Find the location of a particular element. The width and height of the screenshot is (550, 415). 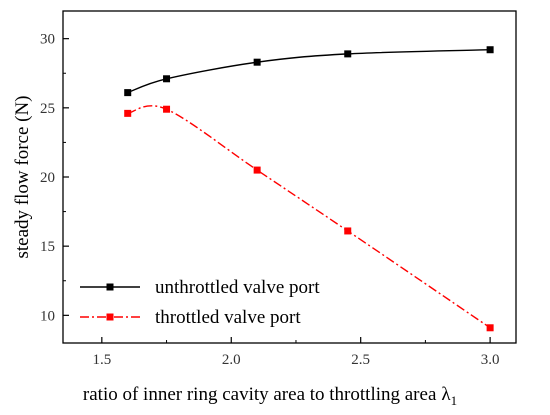

legend-marker-throttled is located at coordinates (110, 317).